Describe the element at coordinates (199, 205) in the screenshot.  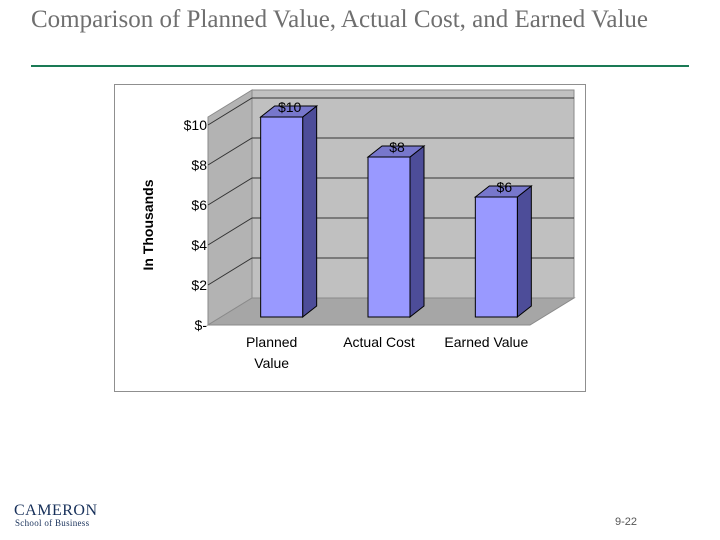
I see `y-tick-label: $6` at that location.